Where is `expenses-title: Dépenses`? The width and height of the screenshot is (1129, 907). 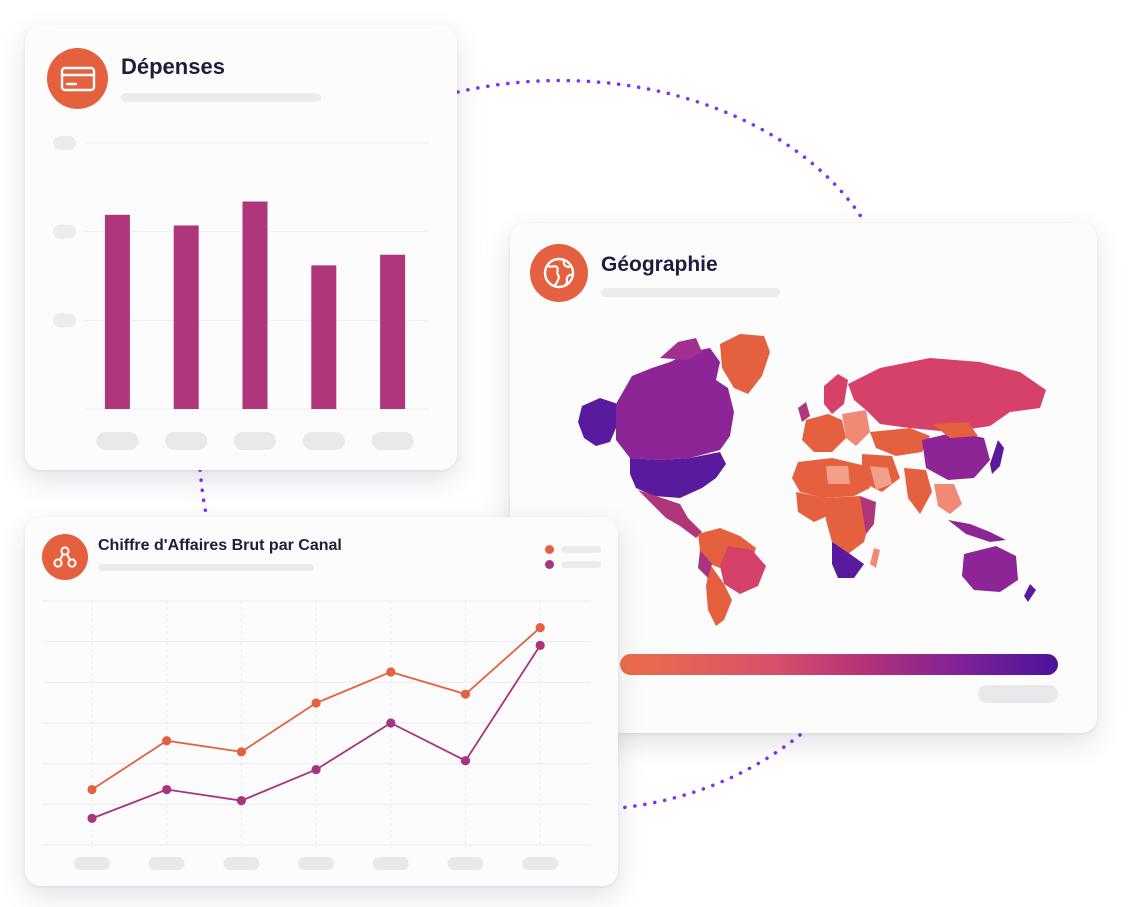 expenses-title: Dépenses is located at coordinates (173, 66).